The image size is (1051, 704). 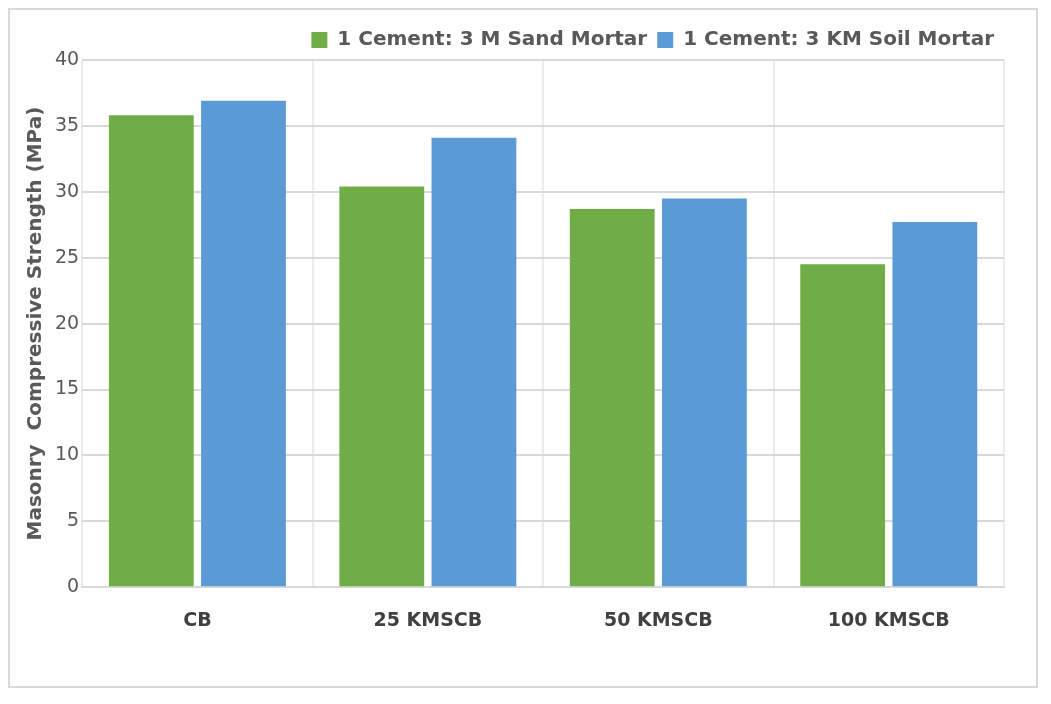 What do you see at coordinates (67, 321) in the screenshot?
I see `y-tick-label: 20` at bounding box center [67, 321].